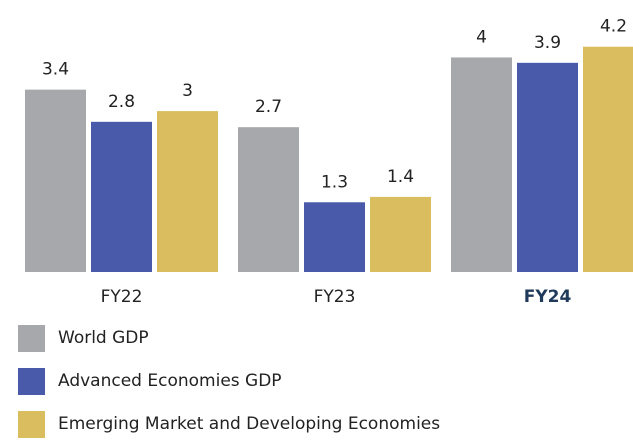  Describe the element at coordinates (103, 338) in the screenshot. I see `legend-label: World GDP` at that location.